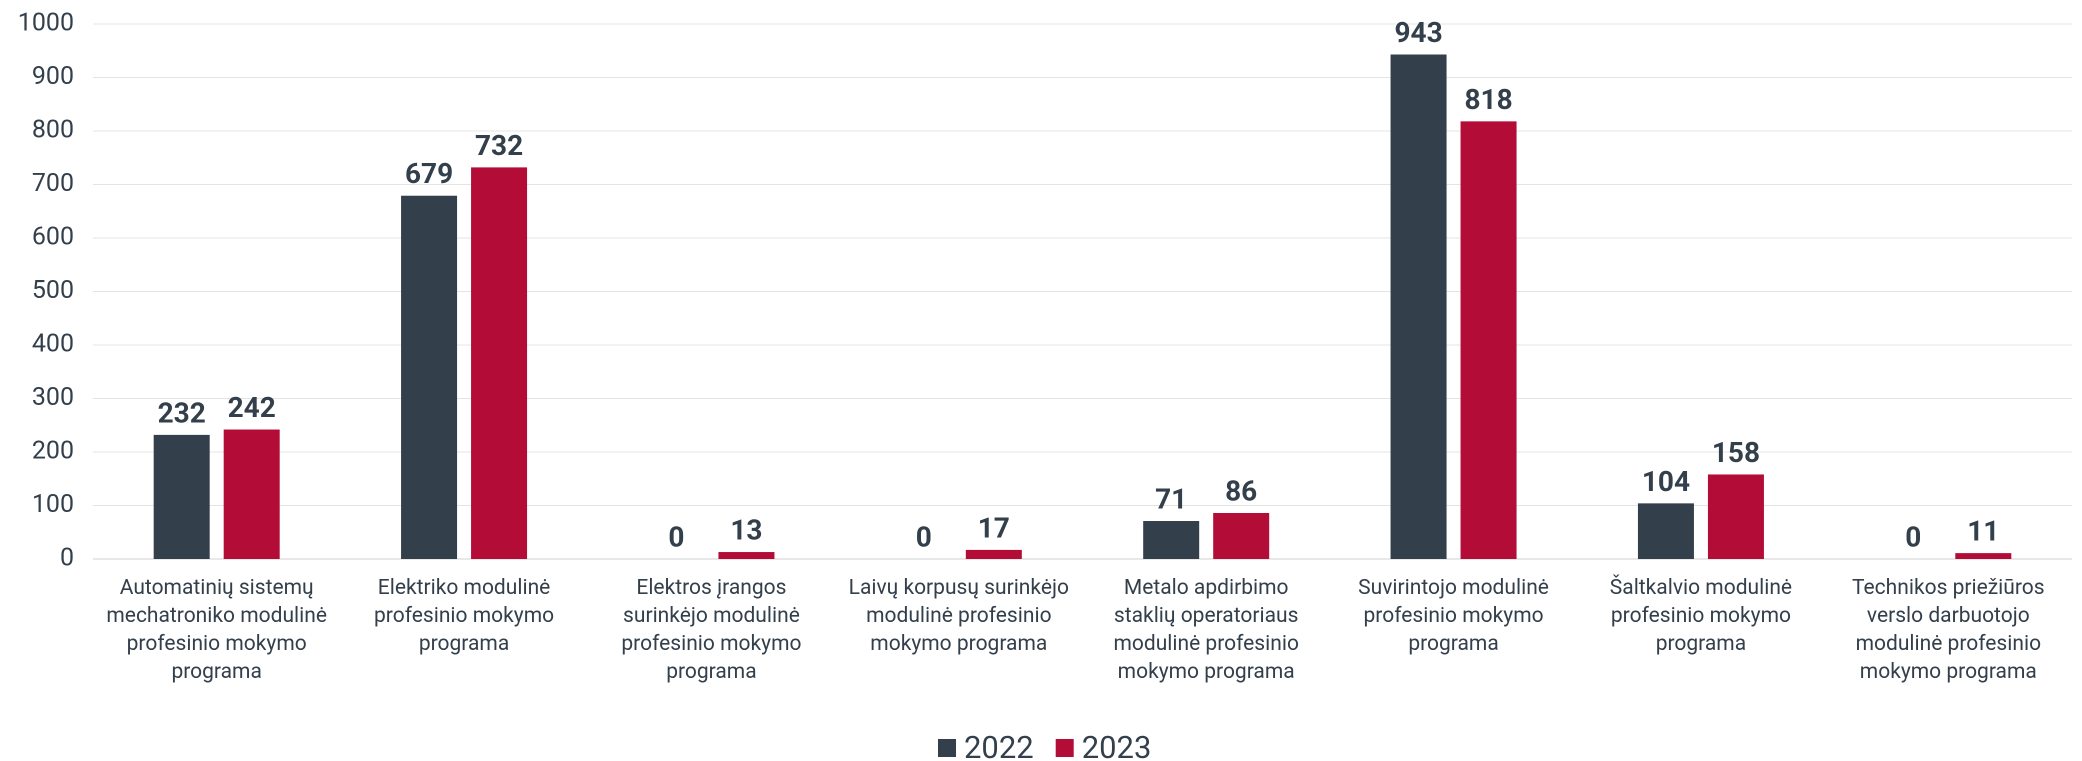 The width and height of the screenshot is (2082, 761). What do you see at coordinates (1983, 531) in the screenshot?
I see `value-label: 11` at bounding box center [1983, 531].